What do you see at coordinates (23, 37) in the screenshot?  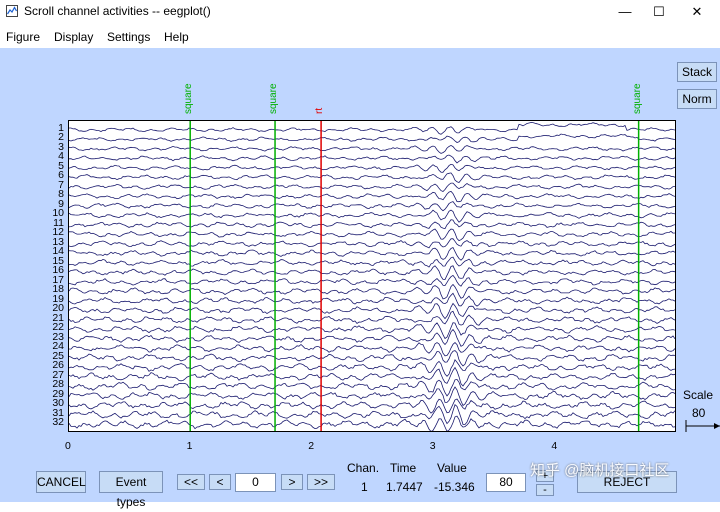 I see `menu-figure: Figure` at bounding box center [23, 37].